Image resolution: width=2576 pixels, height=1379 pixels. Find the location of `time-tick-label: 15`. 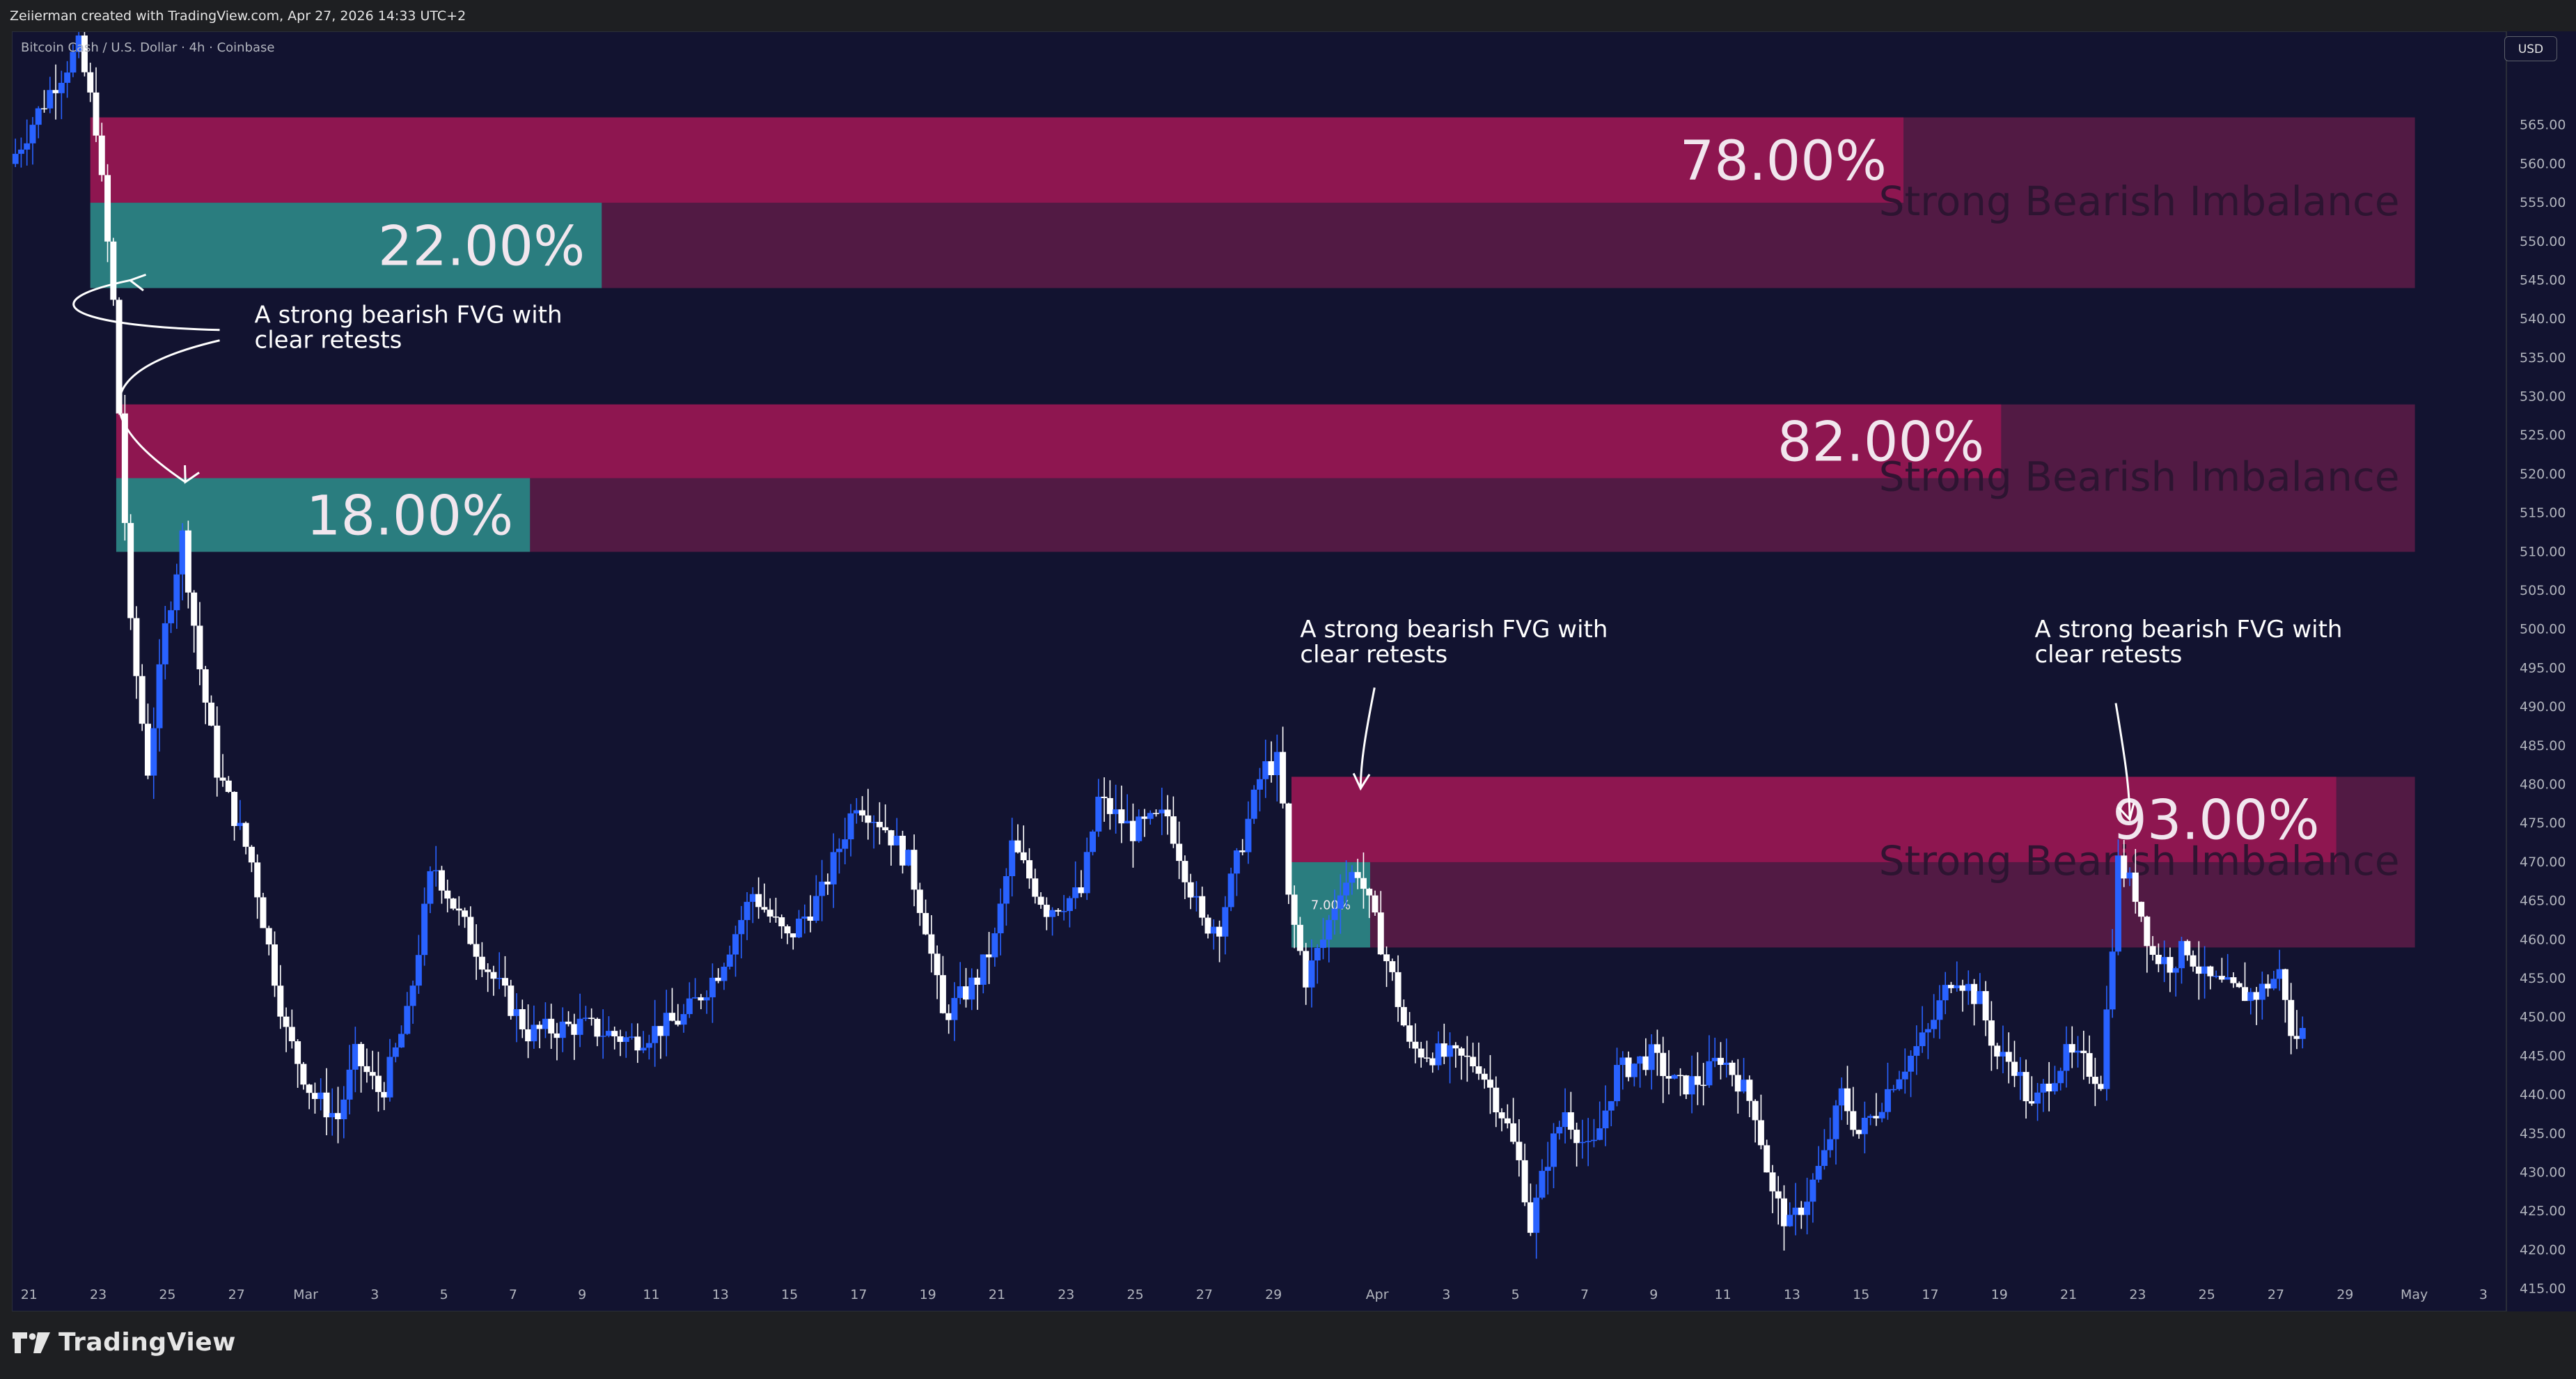

time-tick-label: 15 is located at coordinates (1861, 1294).